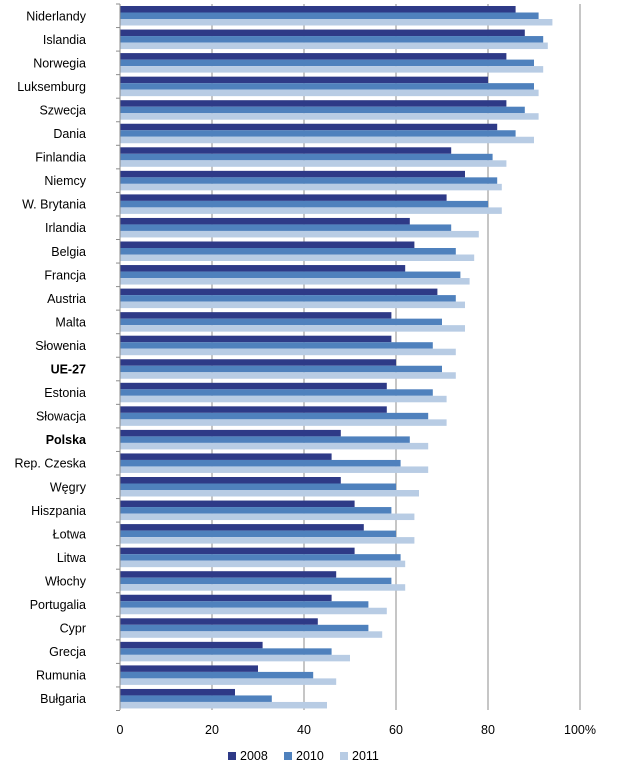 The image size is (618, 773). What do you see at coordinates (66, 440) in the screenshot?
I see `category-label: Polska` at bounding box center [66, 440].